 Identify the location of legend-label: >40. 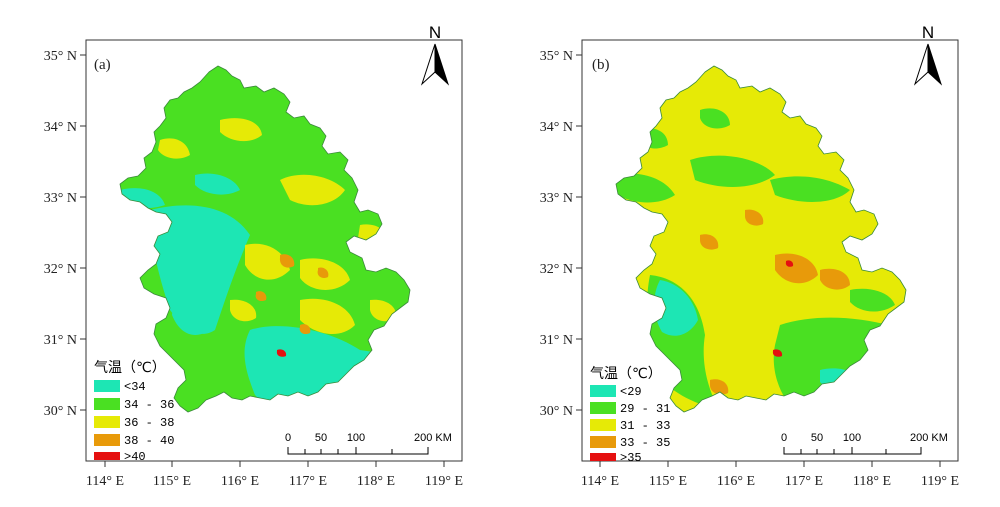
(135, 457).